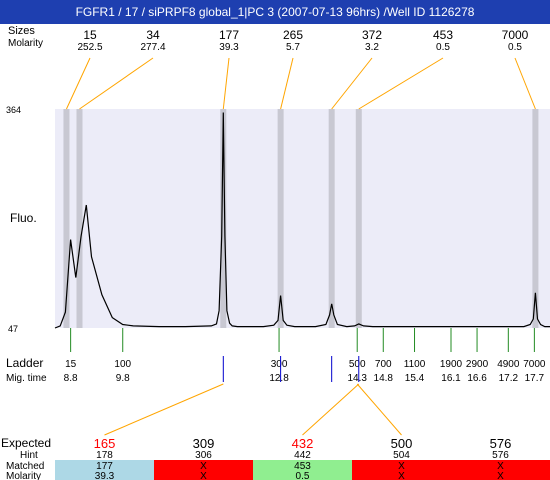 The width and height of the screenshot is (550, 480). What do you see at coordinates (443, 47) in the screenshot?
I see `peak-molarity-5: 0.5` at bounding box center [443, 47].